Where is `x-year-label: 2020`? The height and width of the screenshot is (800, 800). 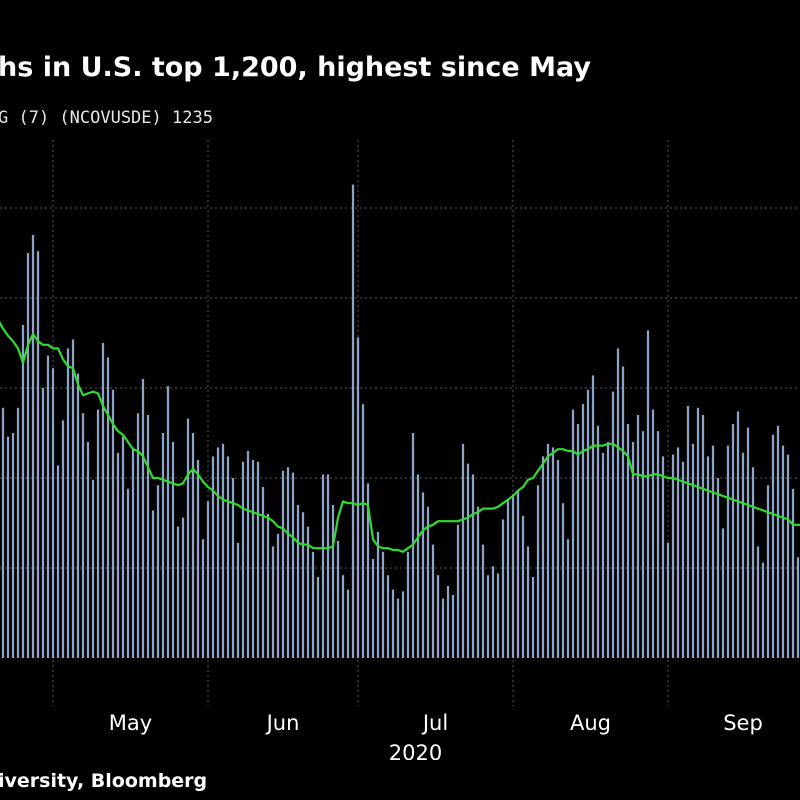
x-year-label: 2020 is located at coordinates (415, 750).